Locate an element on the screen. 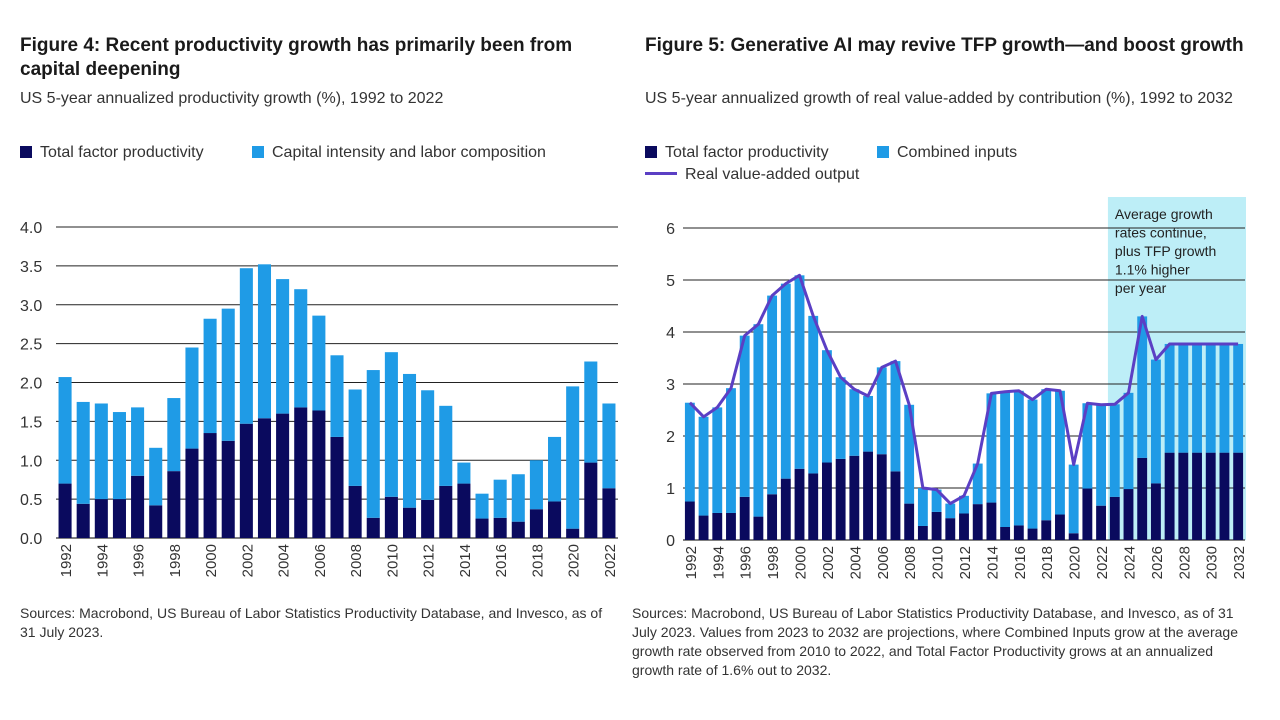 This screenshot has height=720, width=1280. legend-item-tfp: Total factor productivity is located at coordinates (112, 153).